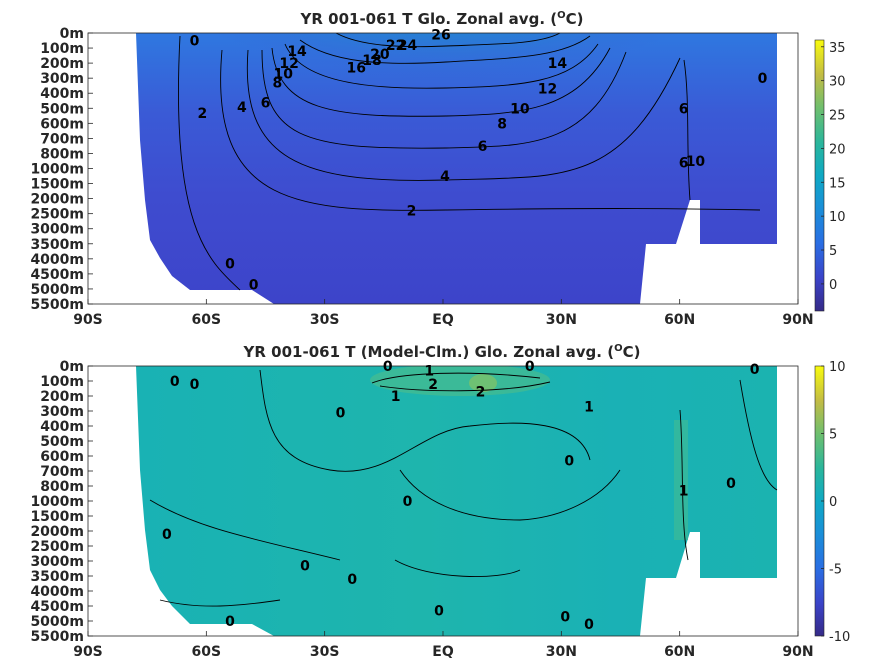 The height and width of the screenshot is (663, 884). Describe the element at coordinates (837, 367) in the screenshot. I see `bottom-colorbar-tick-label: 10` at that location.